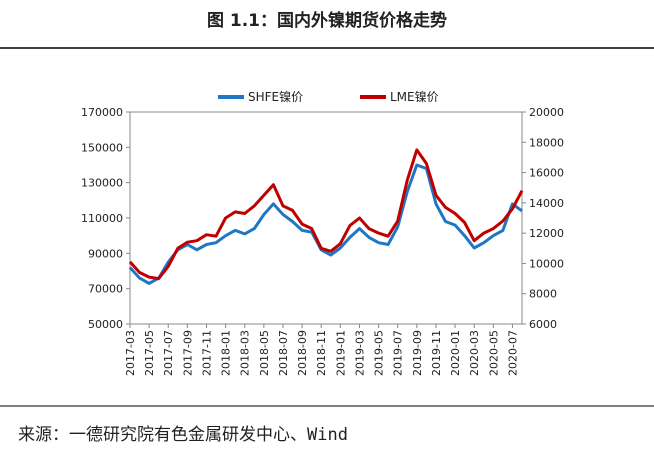 This screenshot has width=654, height=458. What do you see at coordinates (321, 353) in the screenshot?
I see `x-tick-label: 2018-11` at bounding box center [321, 353].